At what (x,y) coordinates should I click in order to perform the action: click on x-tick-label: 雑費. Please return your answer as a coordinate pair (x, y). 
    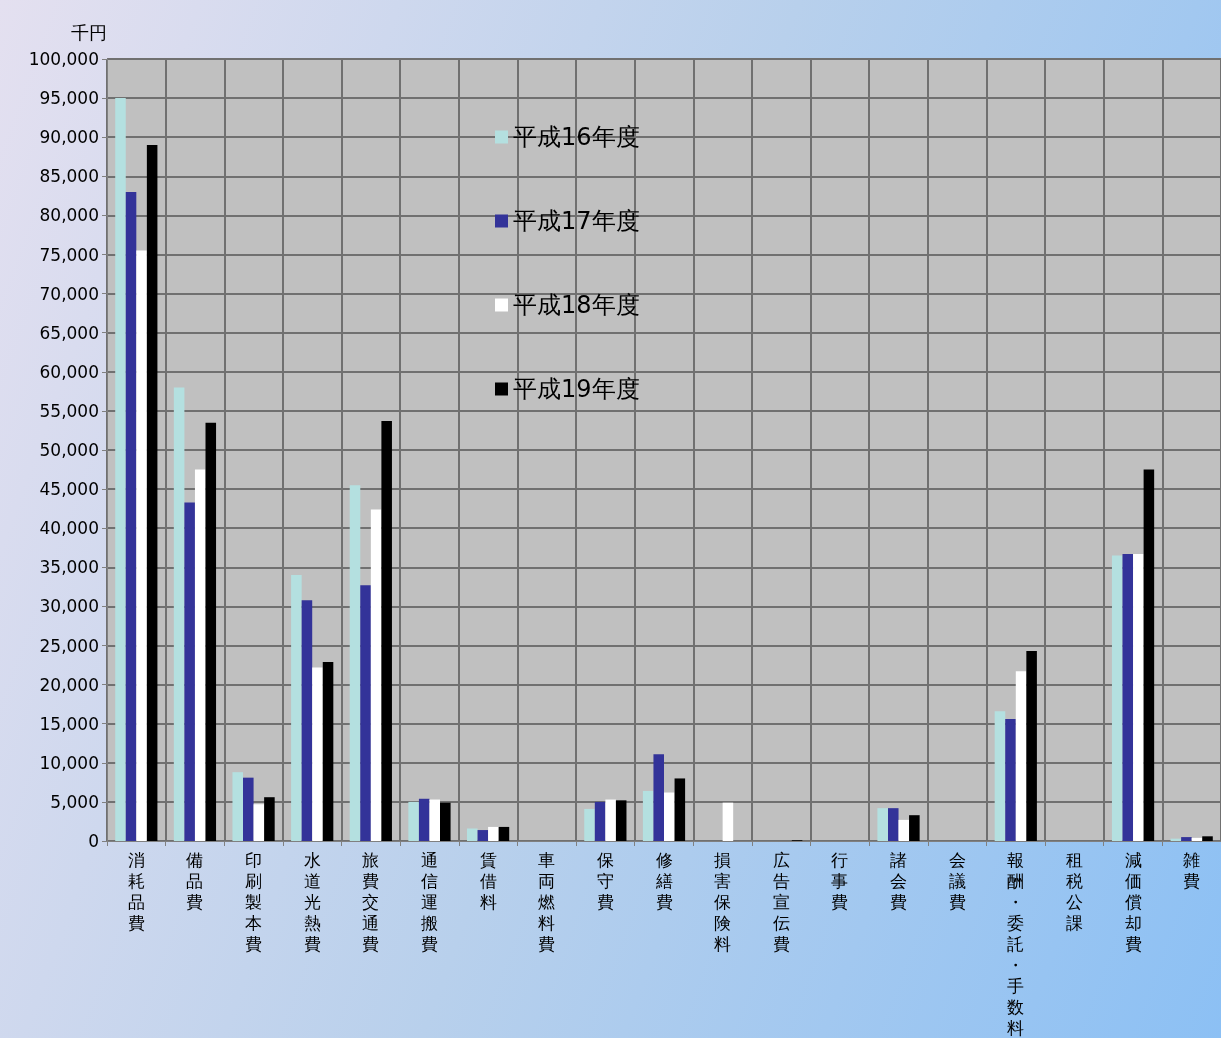
    Looking at the image, I should click on (1192, 870).